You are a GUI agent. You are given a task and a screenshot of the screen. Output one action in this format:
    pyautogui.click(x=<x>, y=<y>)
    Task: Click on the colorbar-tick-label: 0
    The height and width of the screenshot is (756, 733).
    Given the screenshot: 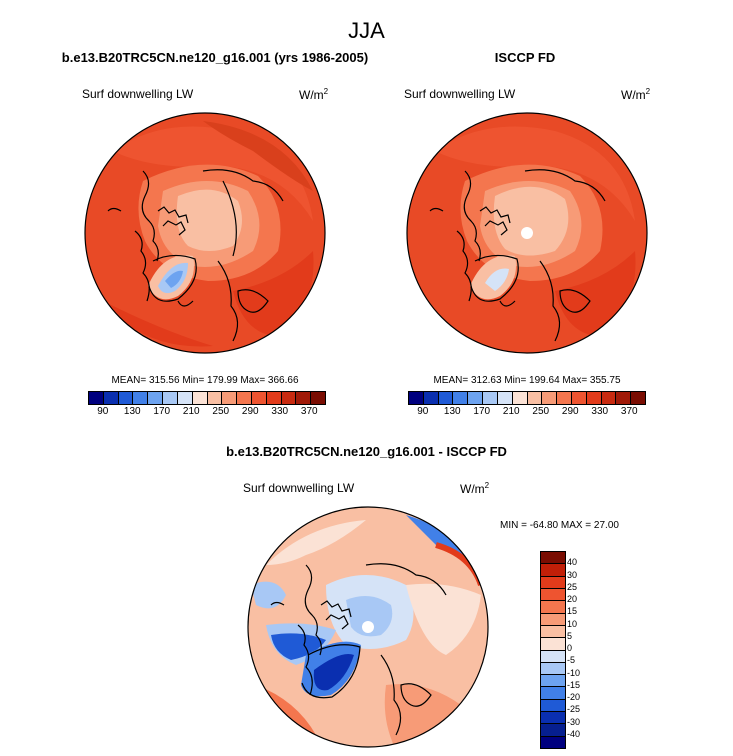 What is the action you would take?
    pyautogui.click(x=570, y=648)
    